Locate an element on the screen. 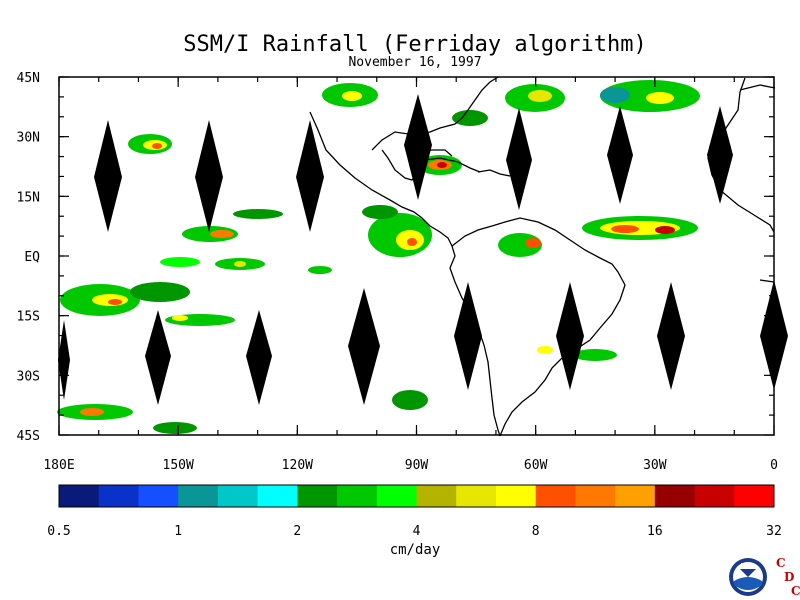 The height and width of the screenshot is (600, 800). lat-label: 30N is located at coordinates (28, 138).